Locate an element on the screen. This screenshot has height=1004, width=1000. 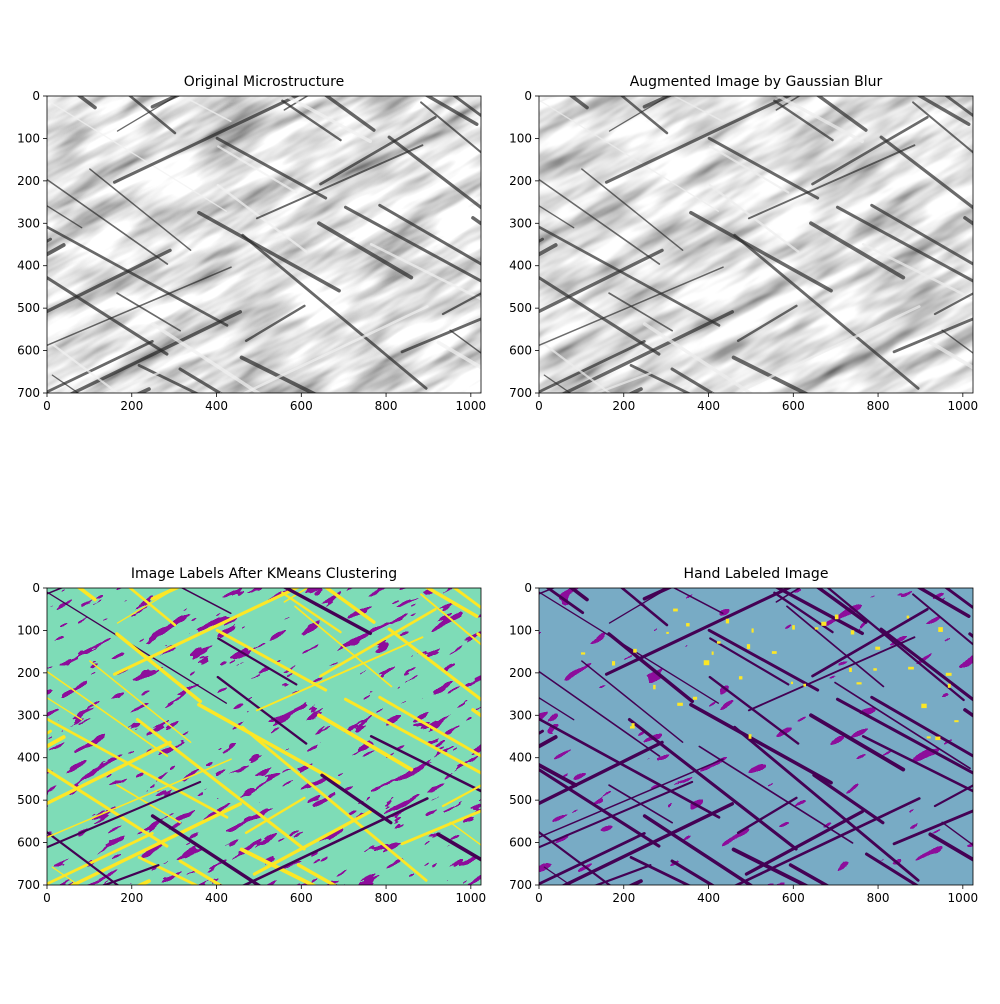
y-tick-label: 700 is located at coordinates (28, 885).